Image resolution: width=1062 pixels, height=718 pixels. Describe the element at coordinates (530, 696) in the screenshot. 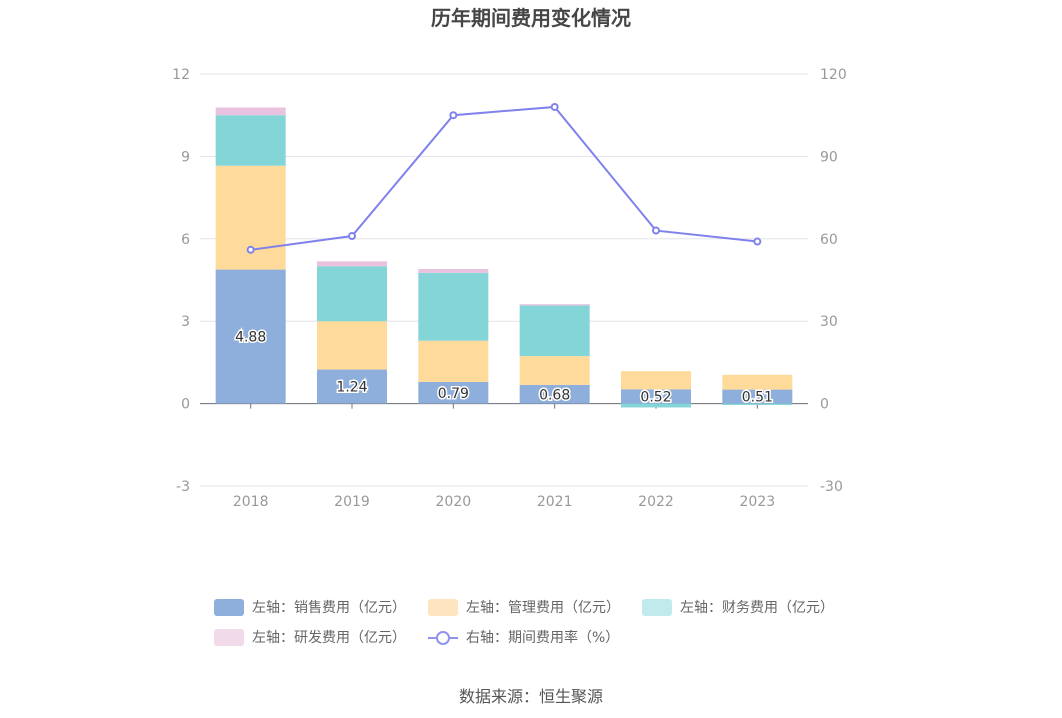

I see `data-source: 数据来源：恒生聚源` at that location.